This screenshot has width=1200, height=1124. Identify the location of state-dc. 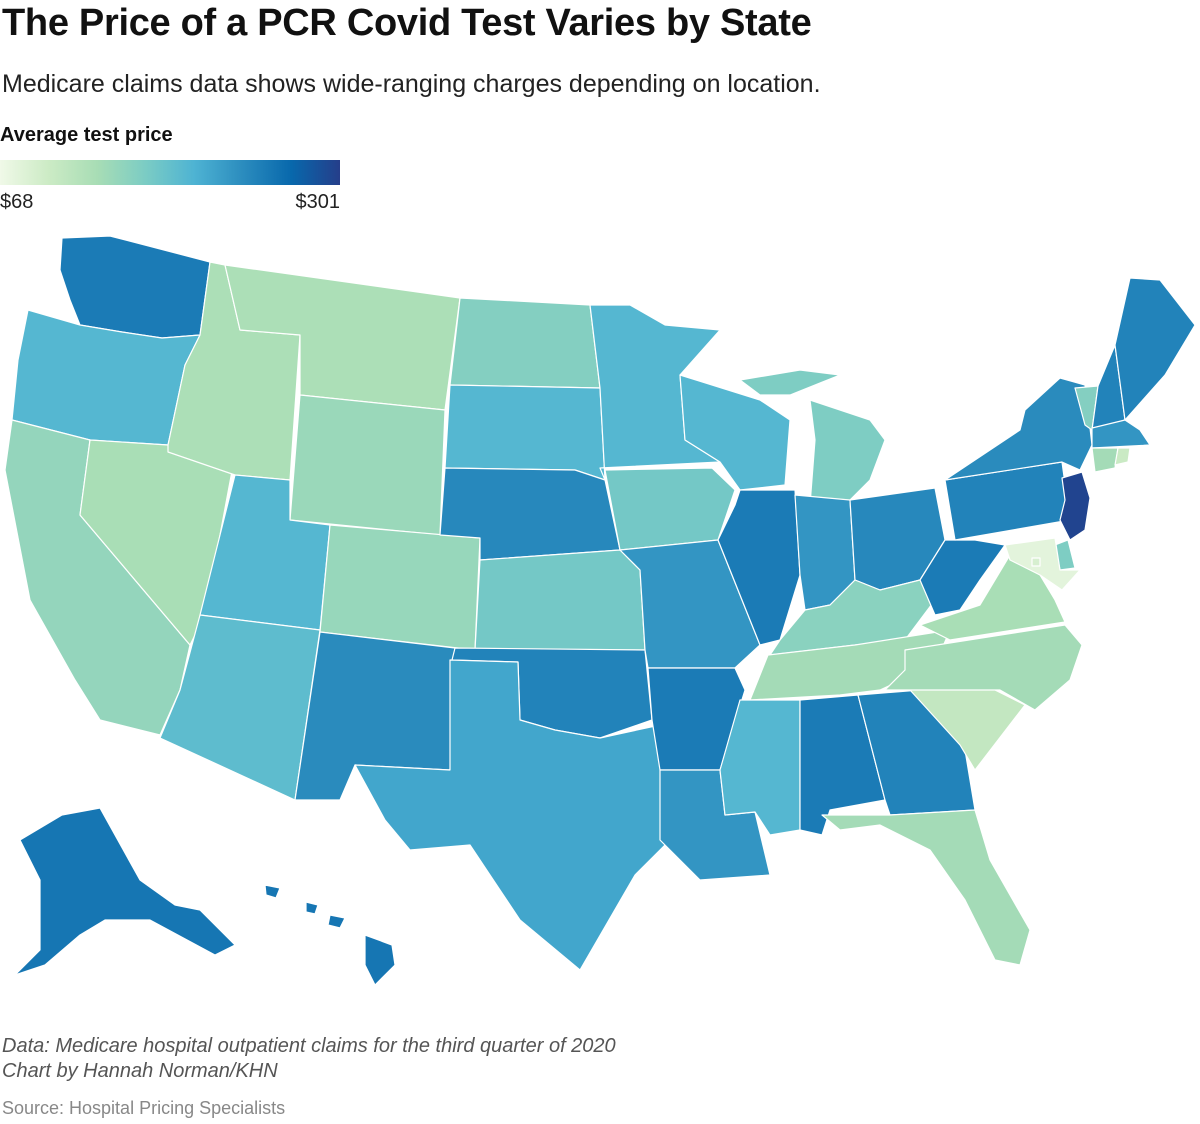
(1036, 562).